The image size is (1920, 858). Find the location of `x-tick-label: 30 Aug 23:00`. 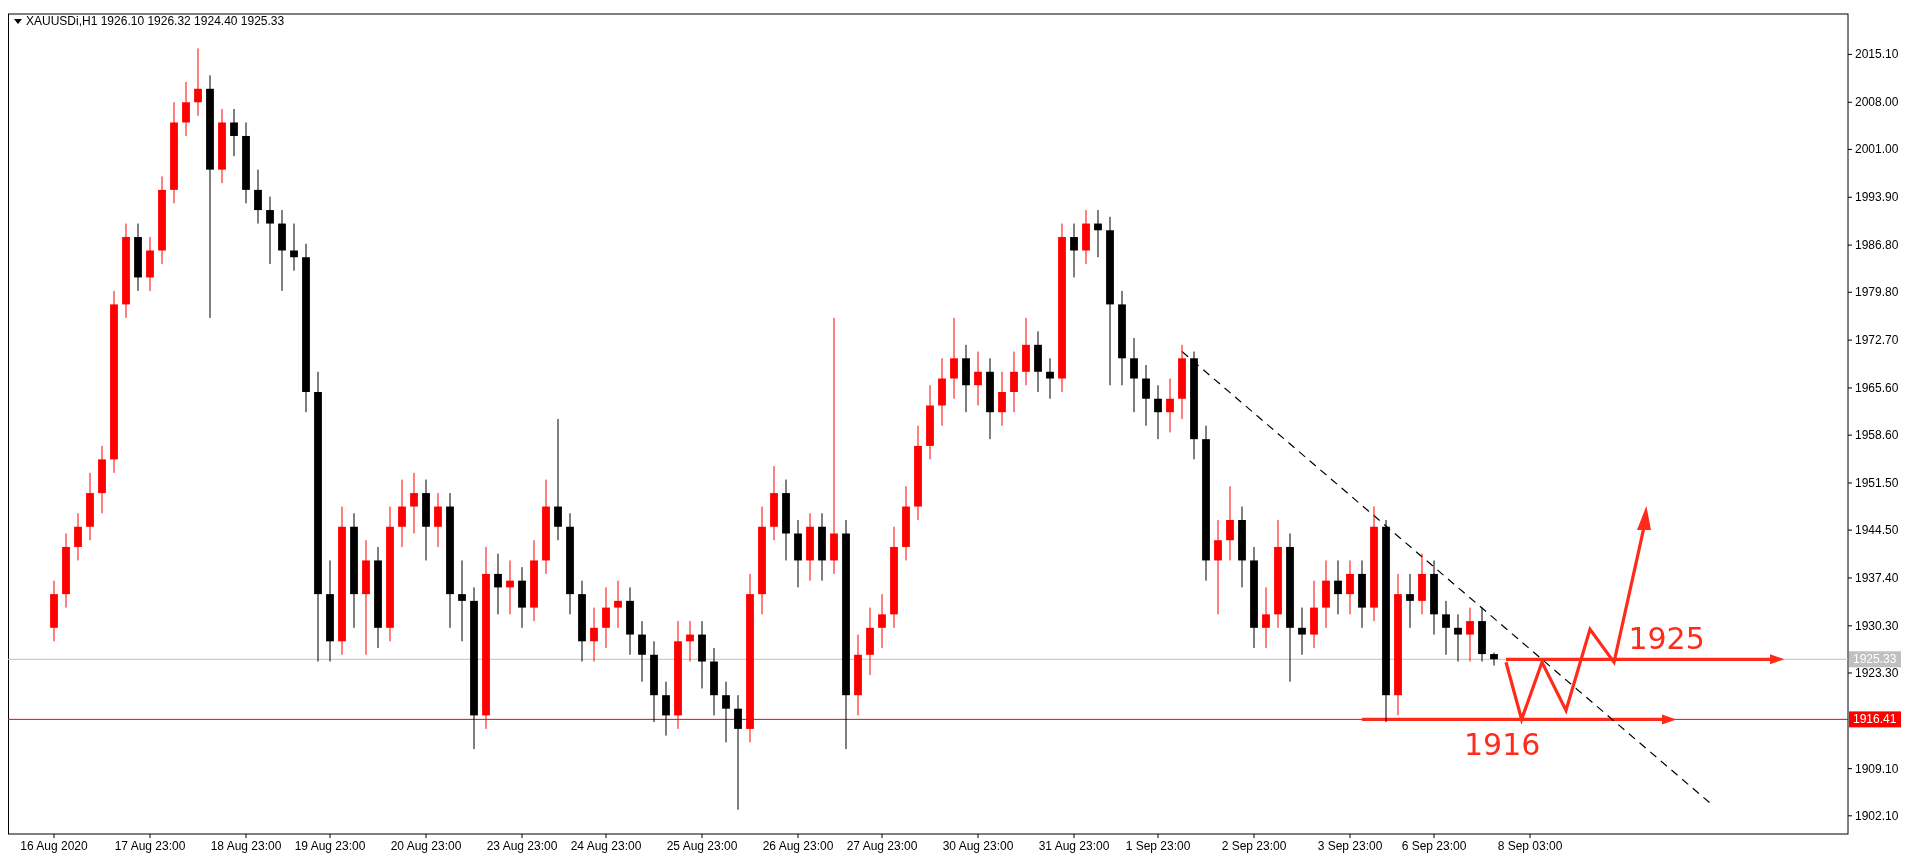

x-tick-label: 30 Aug 23:00 is located at coordinates (978, 846).